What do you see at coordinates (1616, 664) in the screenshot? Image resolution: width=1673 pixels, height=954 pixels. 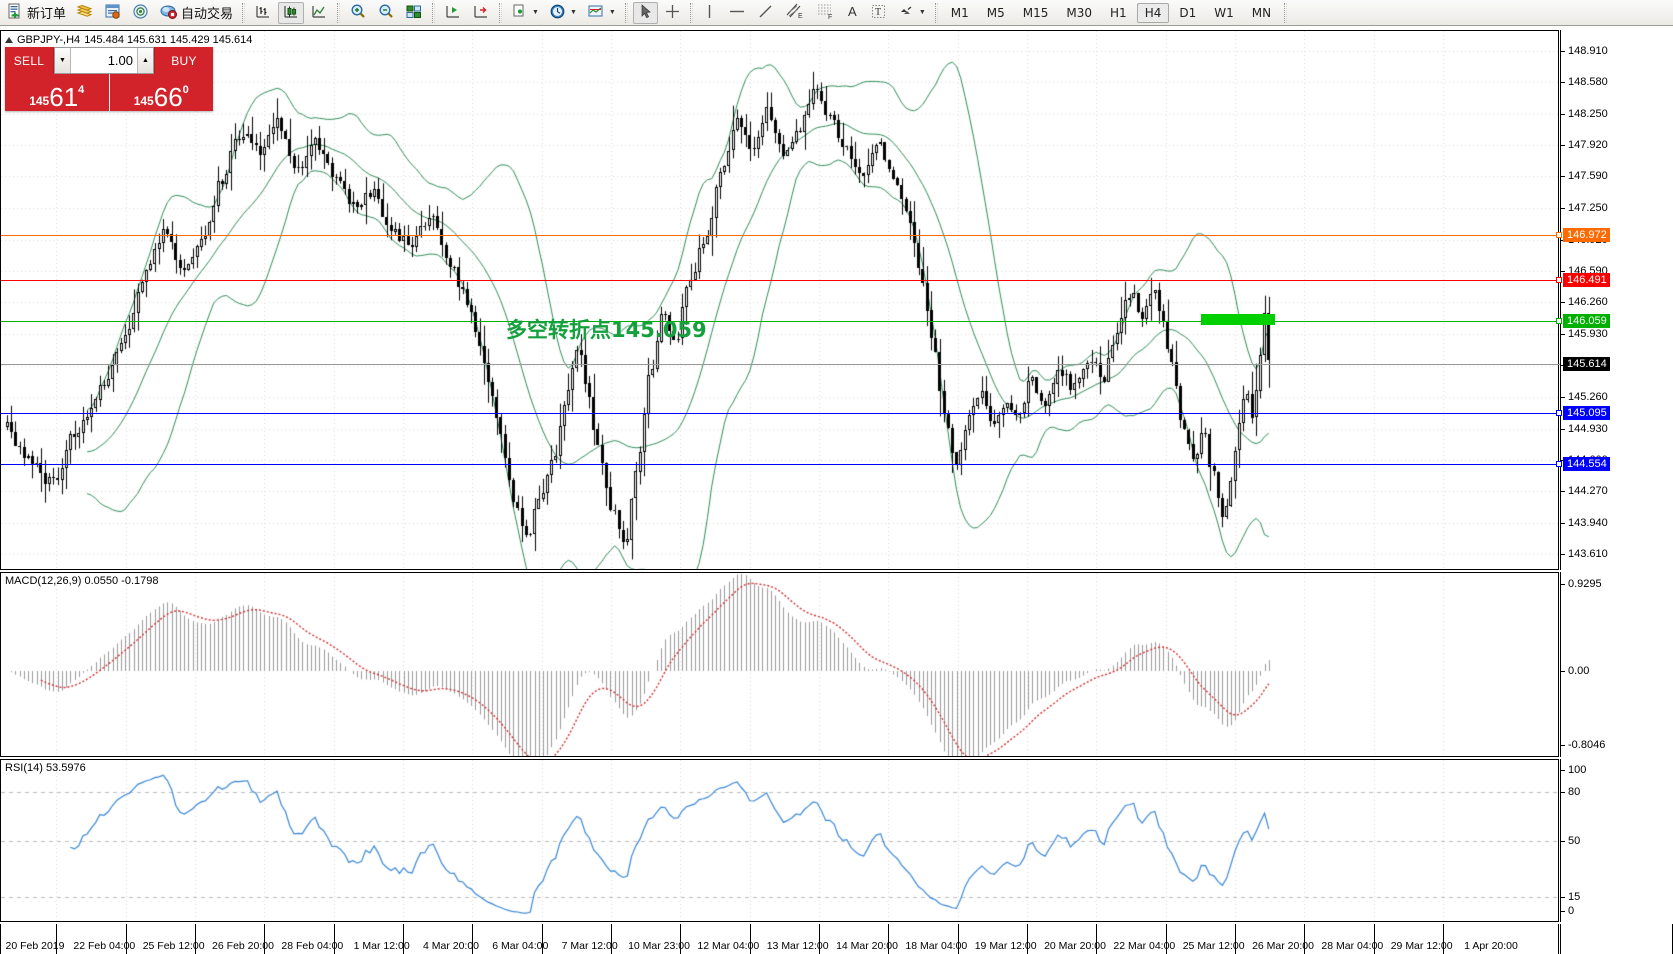 I see `macd-axis: 0.9295 0.00 -0.8046` at bounding box center [1616, 664].